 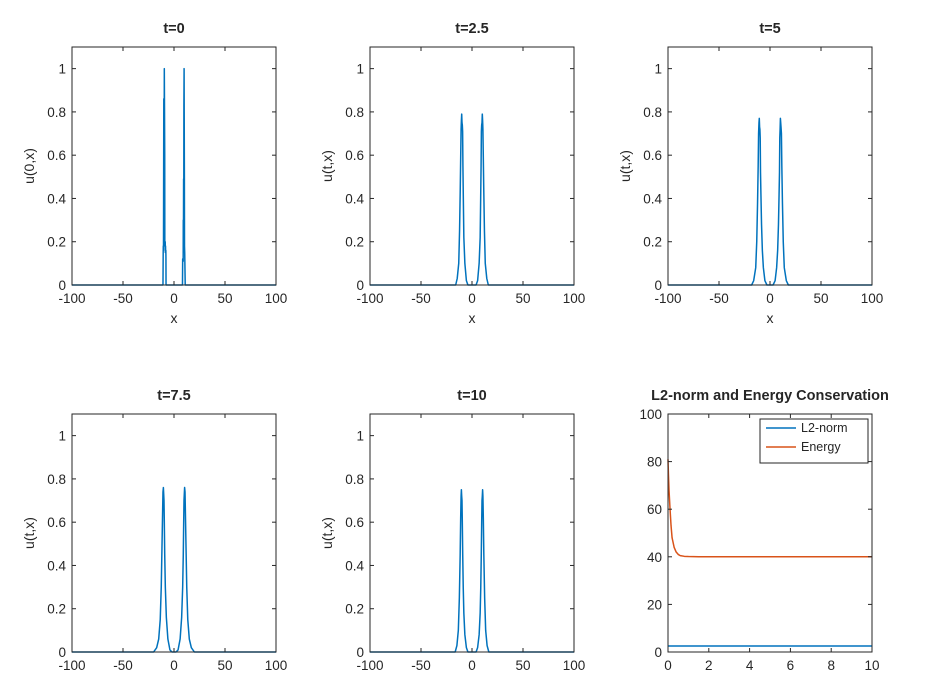 I want to click on subplot-title: t=2.5, so click(x=471, y=29).